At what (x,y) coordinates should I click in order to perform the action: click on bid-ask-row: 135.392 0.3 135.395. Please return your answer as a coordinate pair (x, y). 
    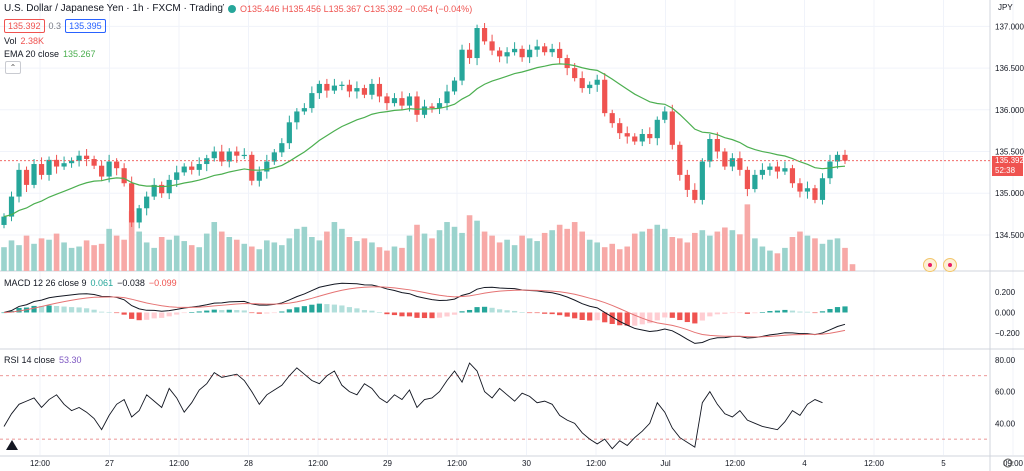
    Looking at the image, I should click on (55, 26).